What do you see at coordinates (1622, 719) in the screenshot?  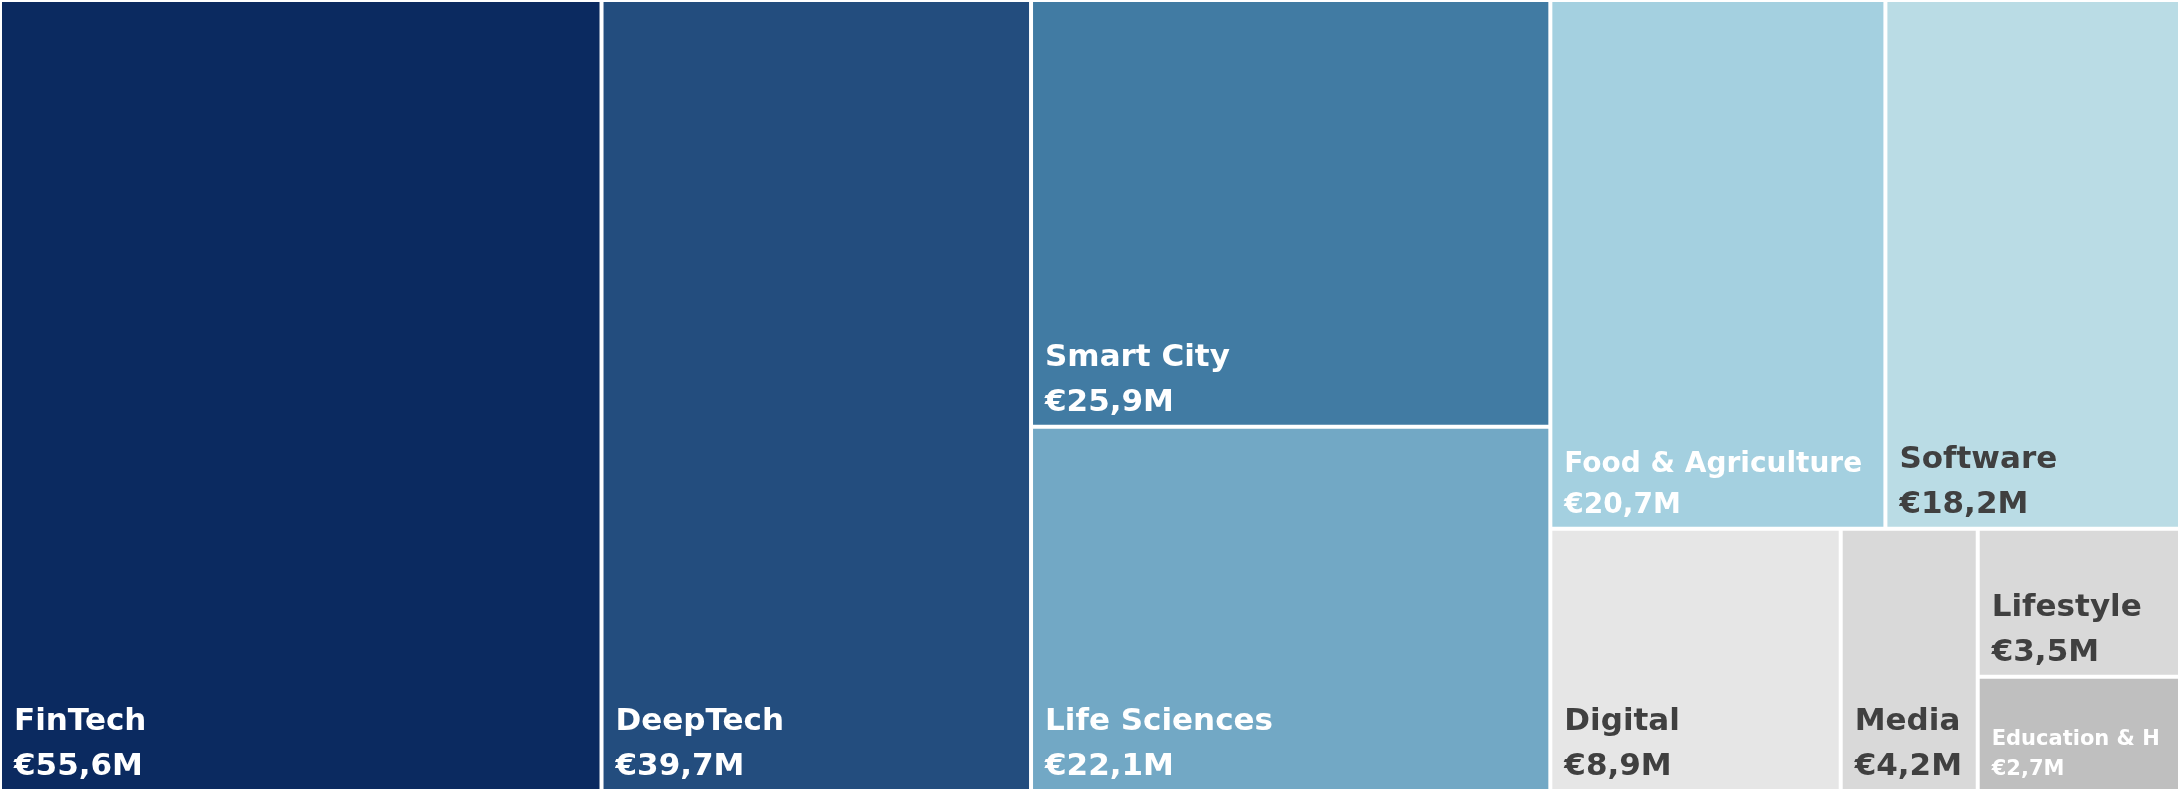 I see `category-label: Digital` at bounding box center [1622, 719].